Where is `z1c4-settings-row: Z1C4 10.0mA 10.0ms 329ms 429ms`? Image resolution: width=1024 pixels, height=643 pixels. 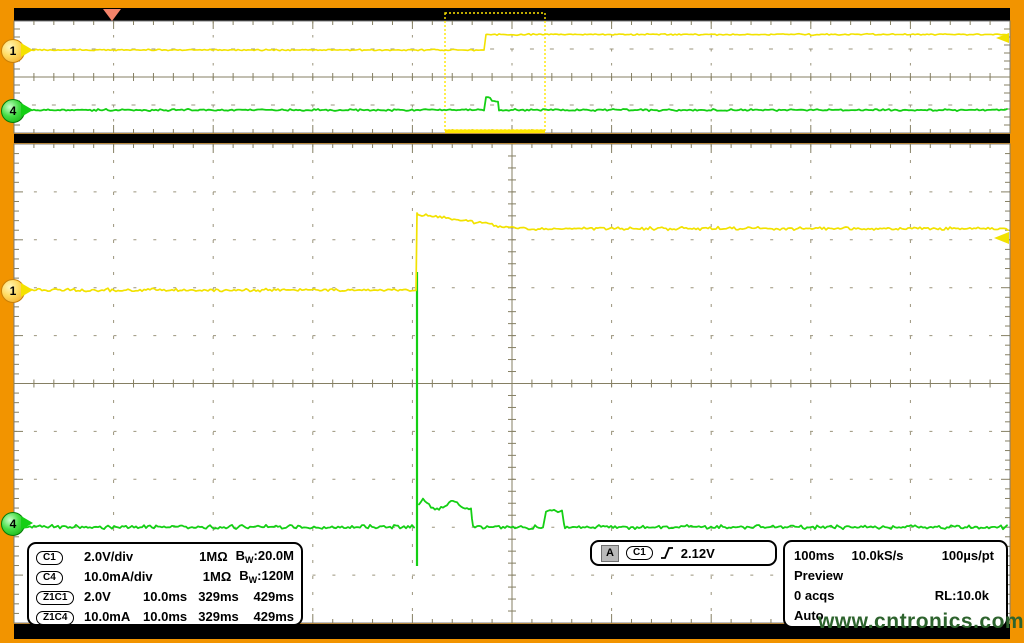
z1c4-settings-row: Z1C4 10.0mA 10.0ms 329ms 429ms is located at coordinates (165, 616).